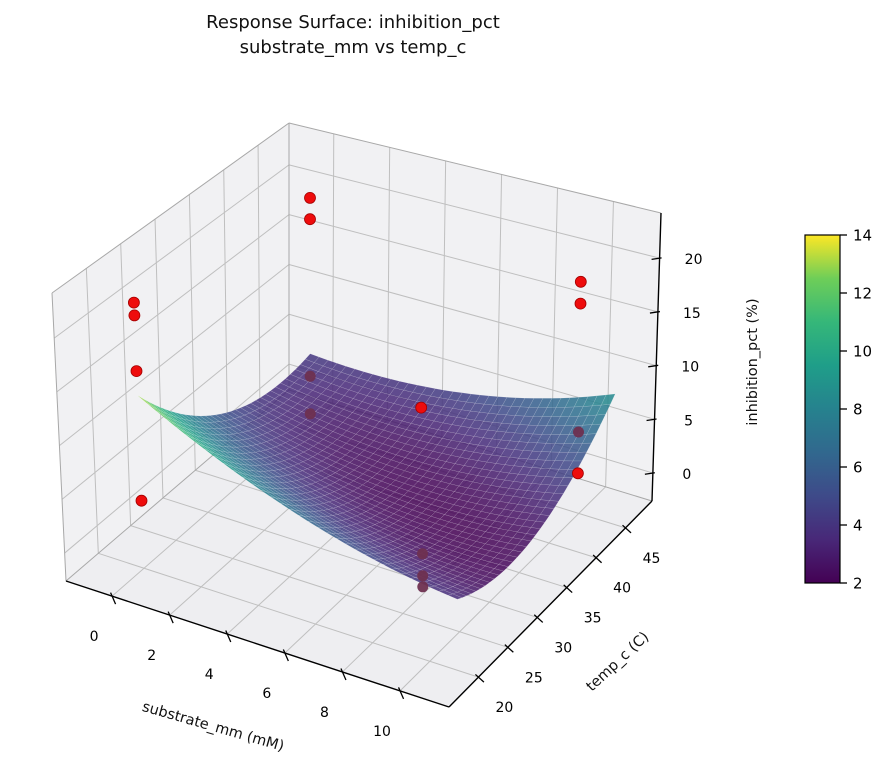 The height and width of the screenshot is (765, 896). I want to click on chart-title-line2: substrate_mm vs temp_c, so click(353, 47).